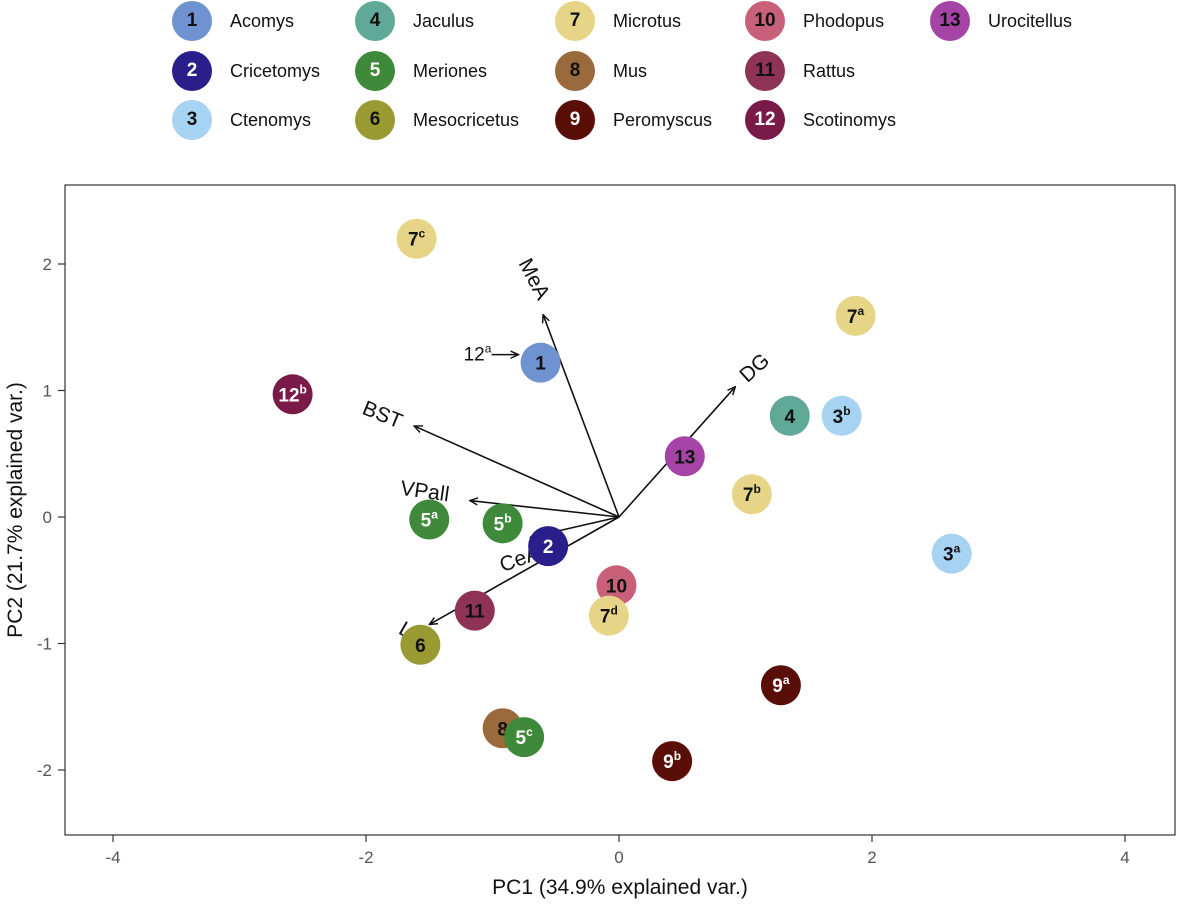 The height and width of the screenshot is (906, 1181). I want to click on legend-marker: 2, so click(192, 71).